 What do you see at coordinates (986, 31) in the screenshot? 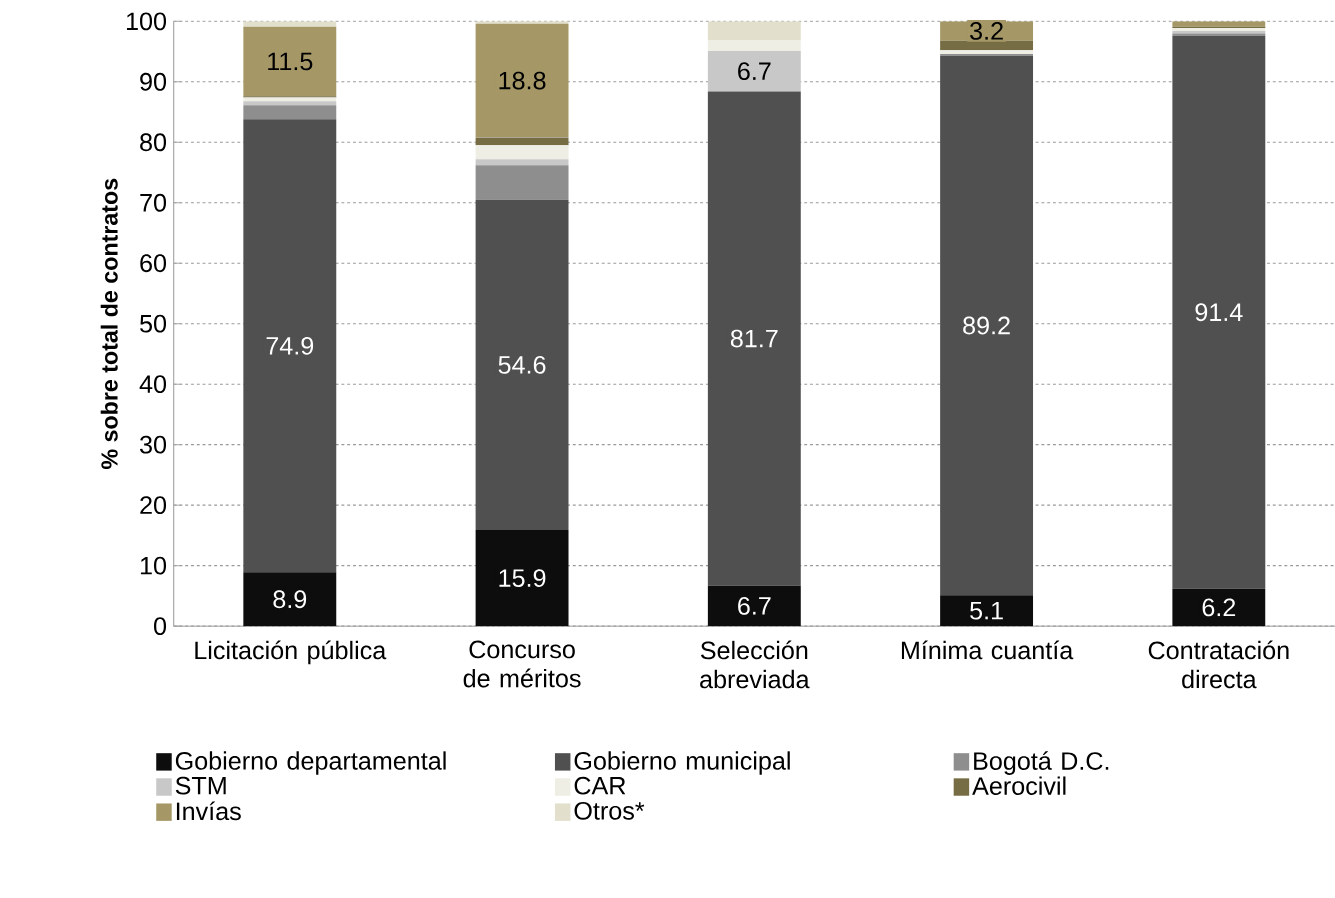
I see `data-label: 3.2` at bounding box center [986, 31].